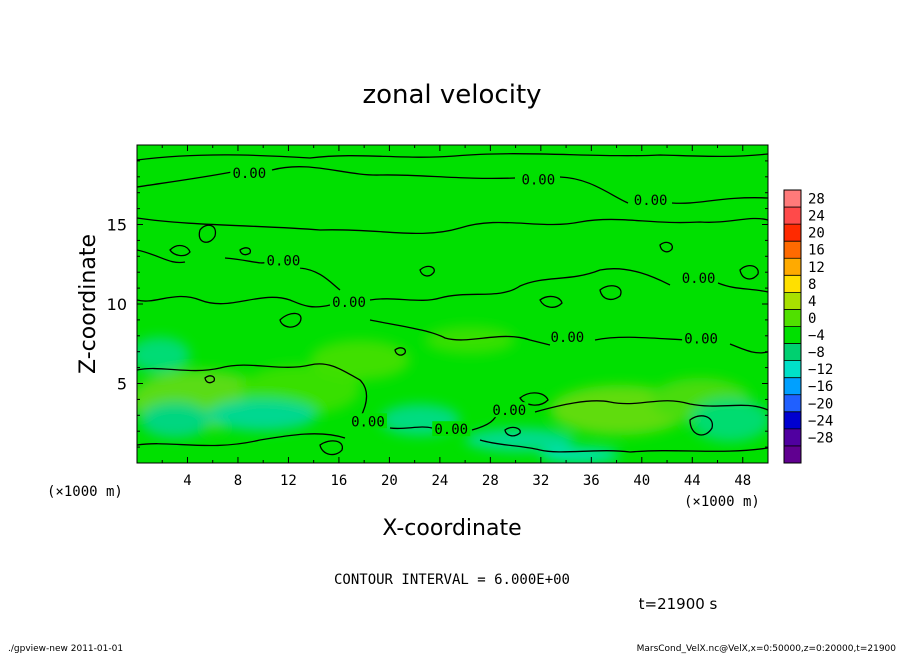 Image resolution: width=904 pixels, height=654 pixels. What do you see at coordinates (812, 319) in the screenshot?
I see `colorbar-label: 0` at bounding box center [812, 319].